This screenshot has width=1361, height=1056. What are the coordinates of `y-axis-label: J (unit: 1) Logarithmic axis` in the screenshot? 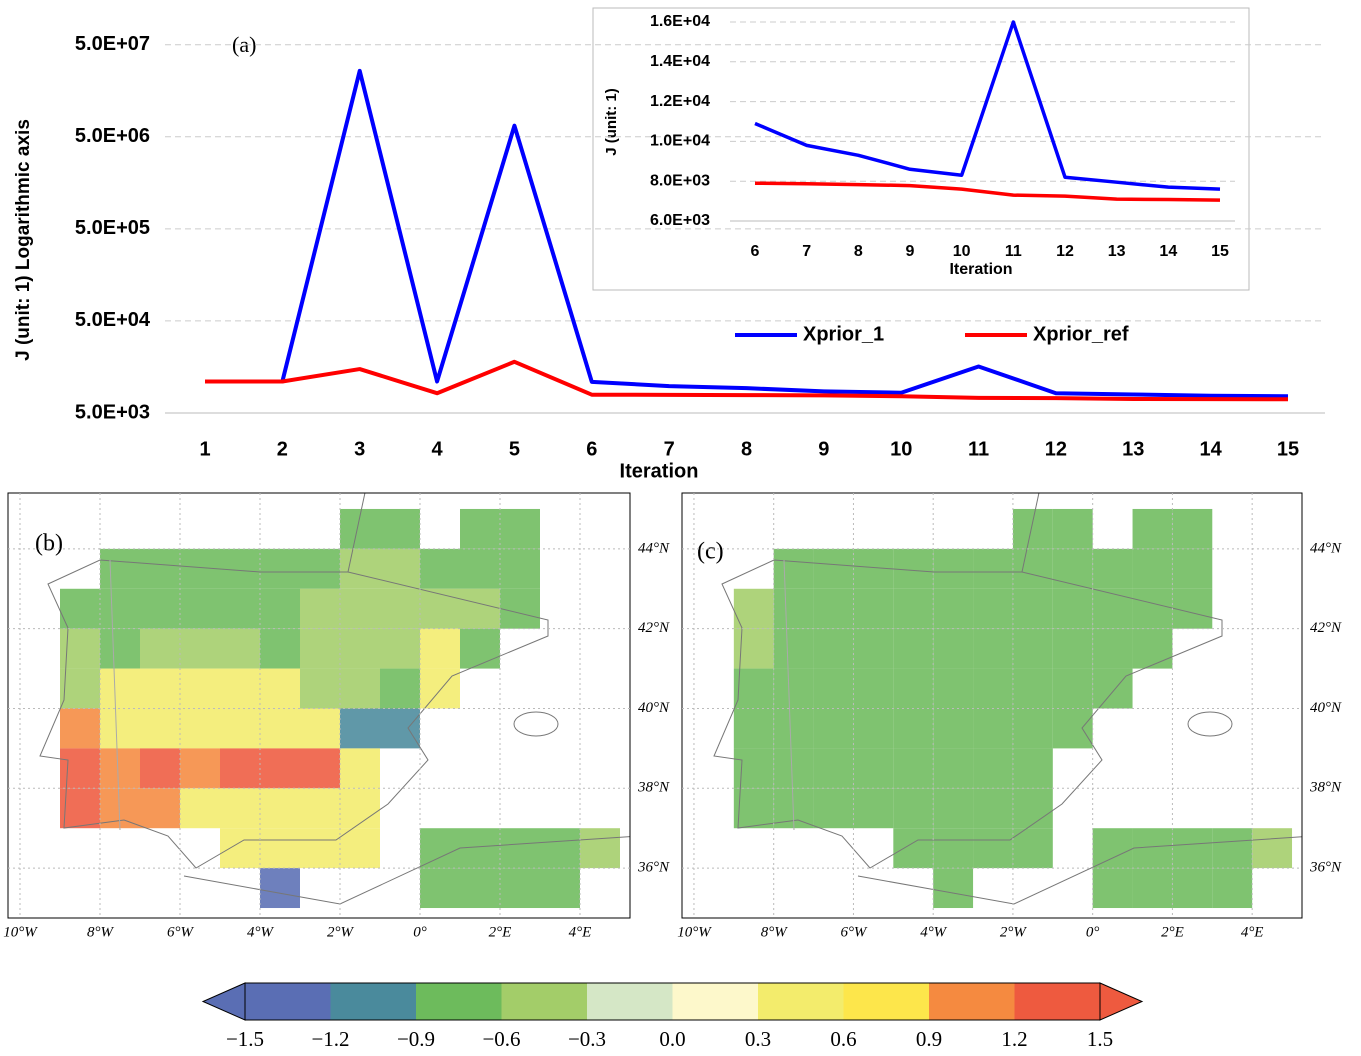 It's located at (23, 240).